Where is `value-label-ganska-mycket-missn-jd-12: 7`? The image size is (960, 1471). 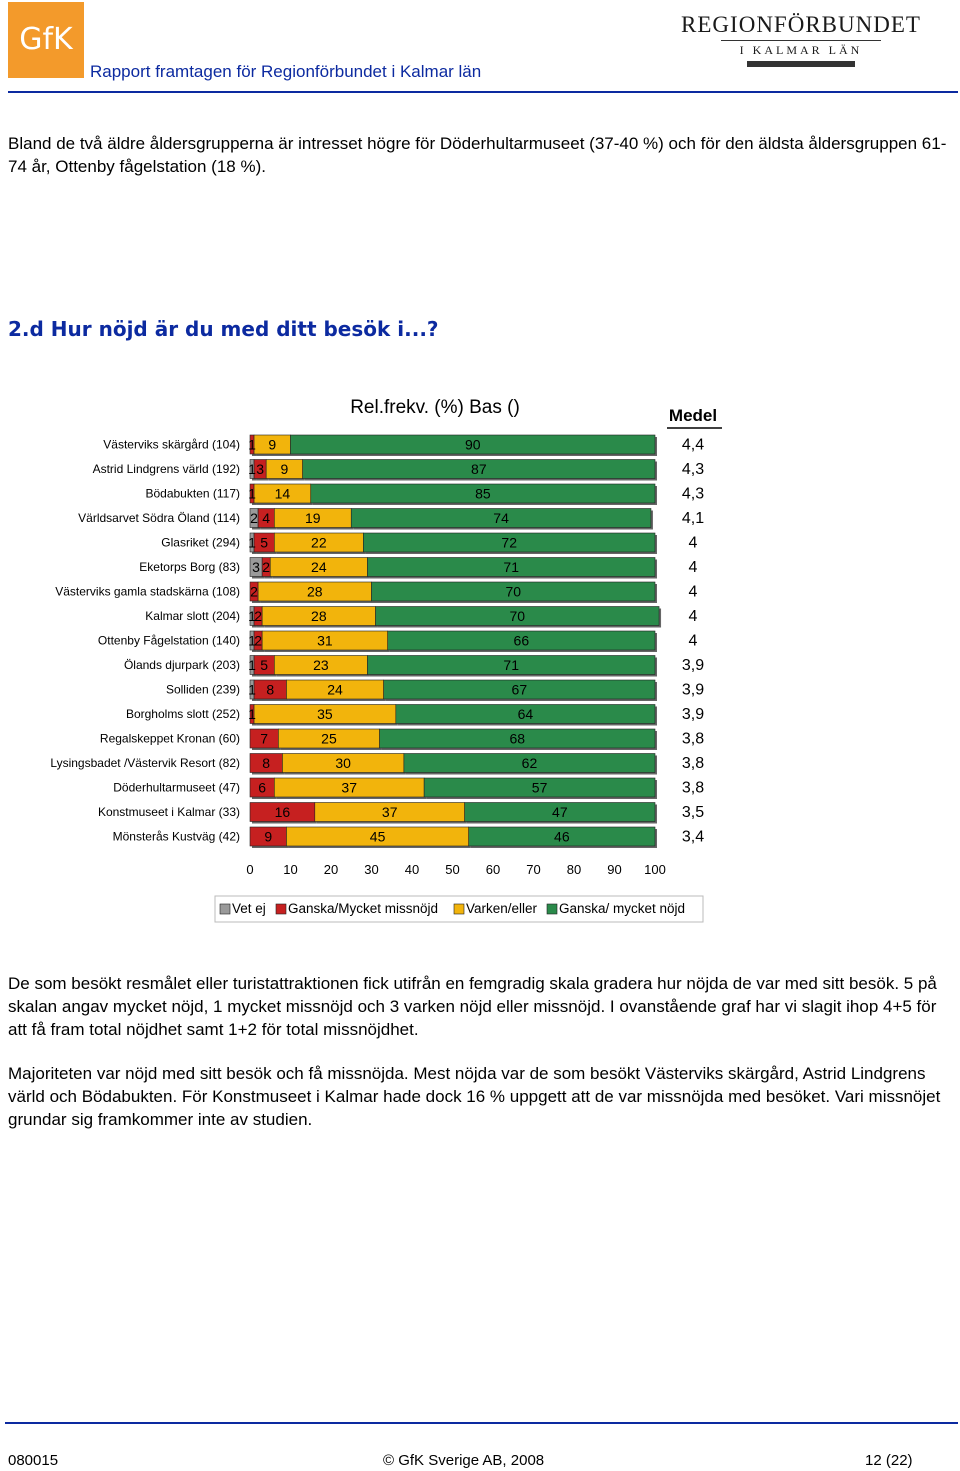
value-label-ganska-mycket-missn-jd-12: 7 is located at coordinates (264, 739).